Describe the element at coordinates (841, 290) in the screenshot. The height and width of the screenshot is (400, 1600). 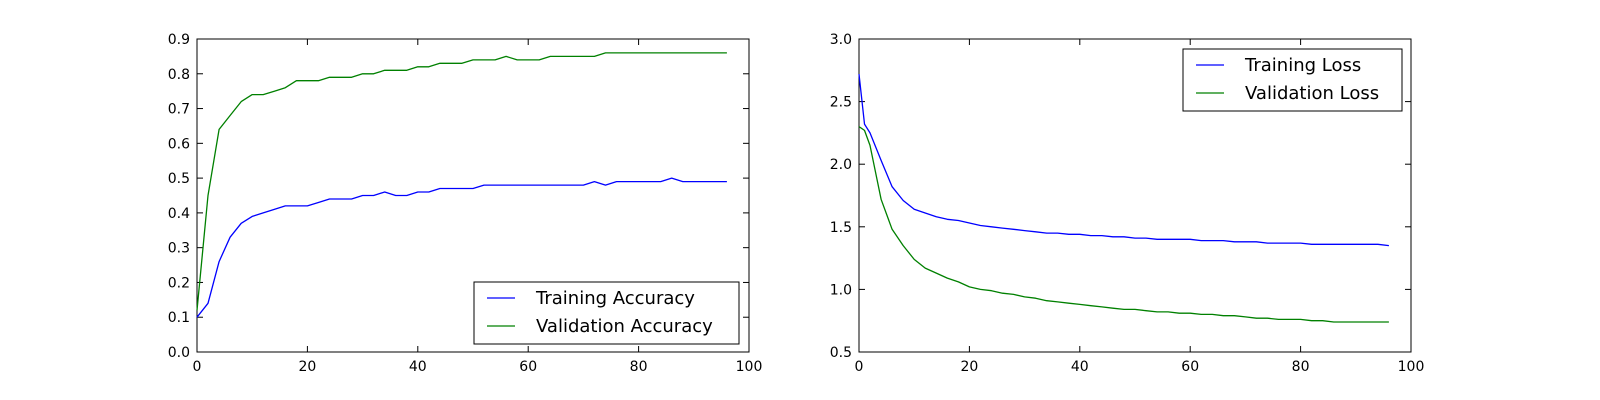
I see `y-tick-label: 1.0` at that location.